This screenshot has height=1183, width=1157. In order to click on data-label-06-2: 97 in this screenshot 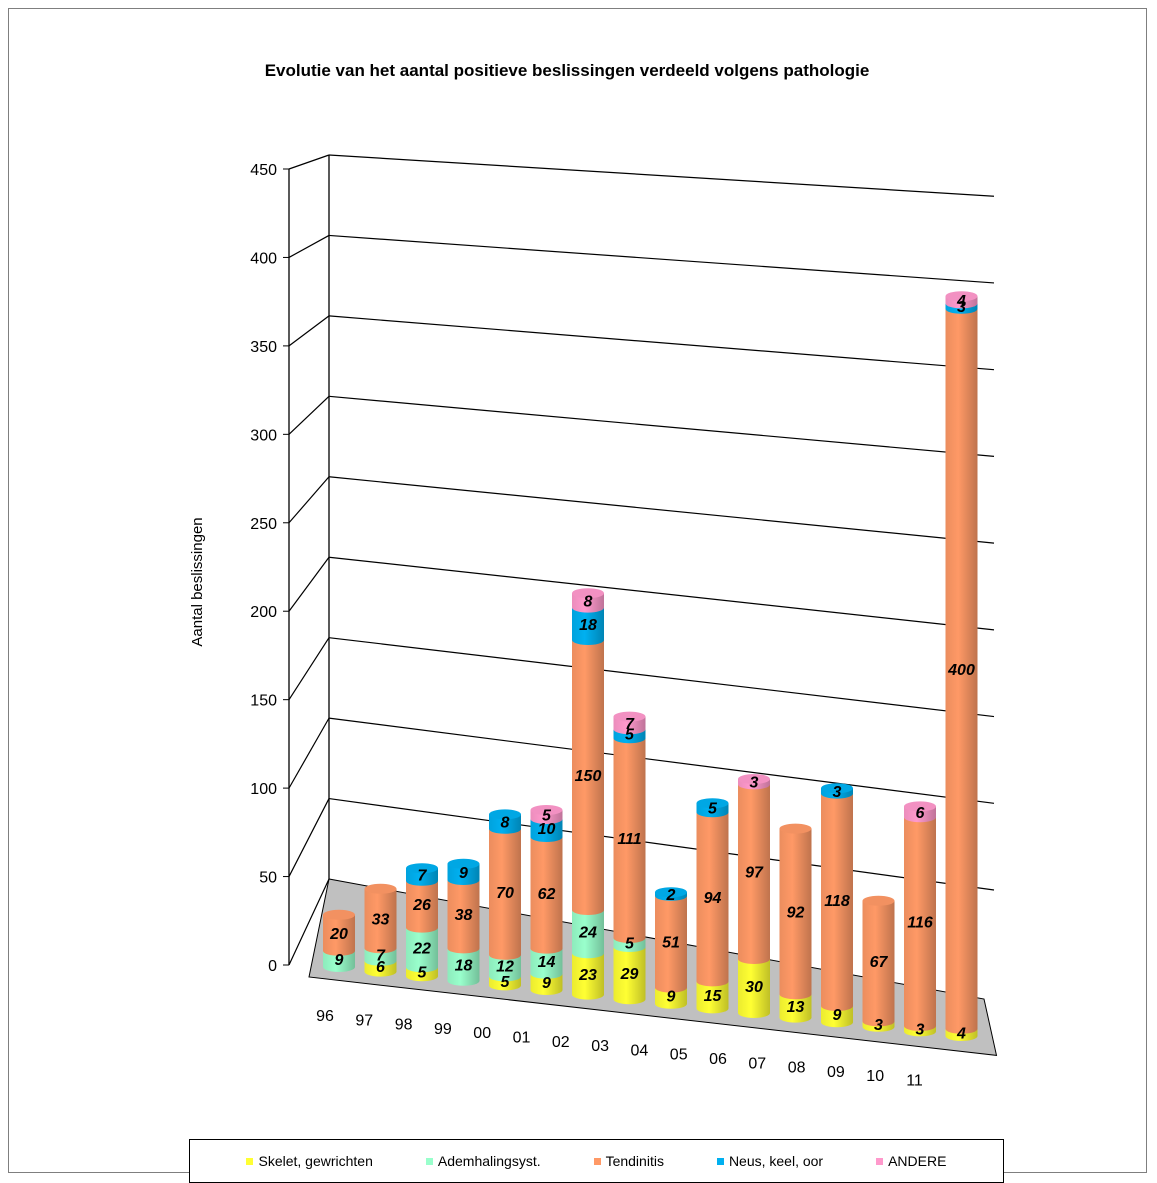, I will do `click(754, 873)`.